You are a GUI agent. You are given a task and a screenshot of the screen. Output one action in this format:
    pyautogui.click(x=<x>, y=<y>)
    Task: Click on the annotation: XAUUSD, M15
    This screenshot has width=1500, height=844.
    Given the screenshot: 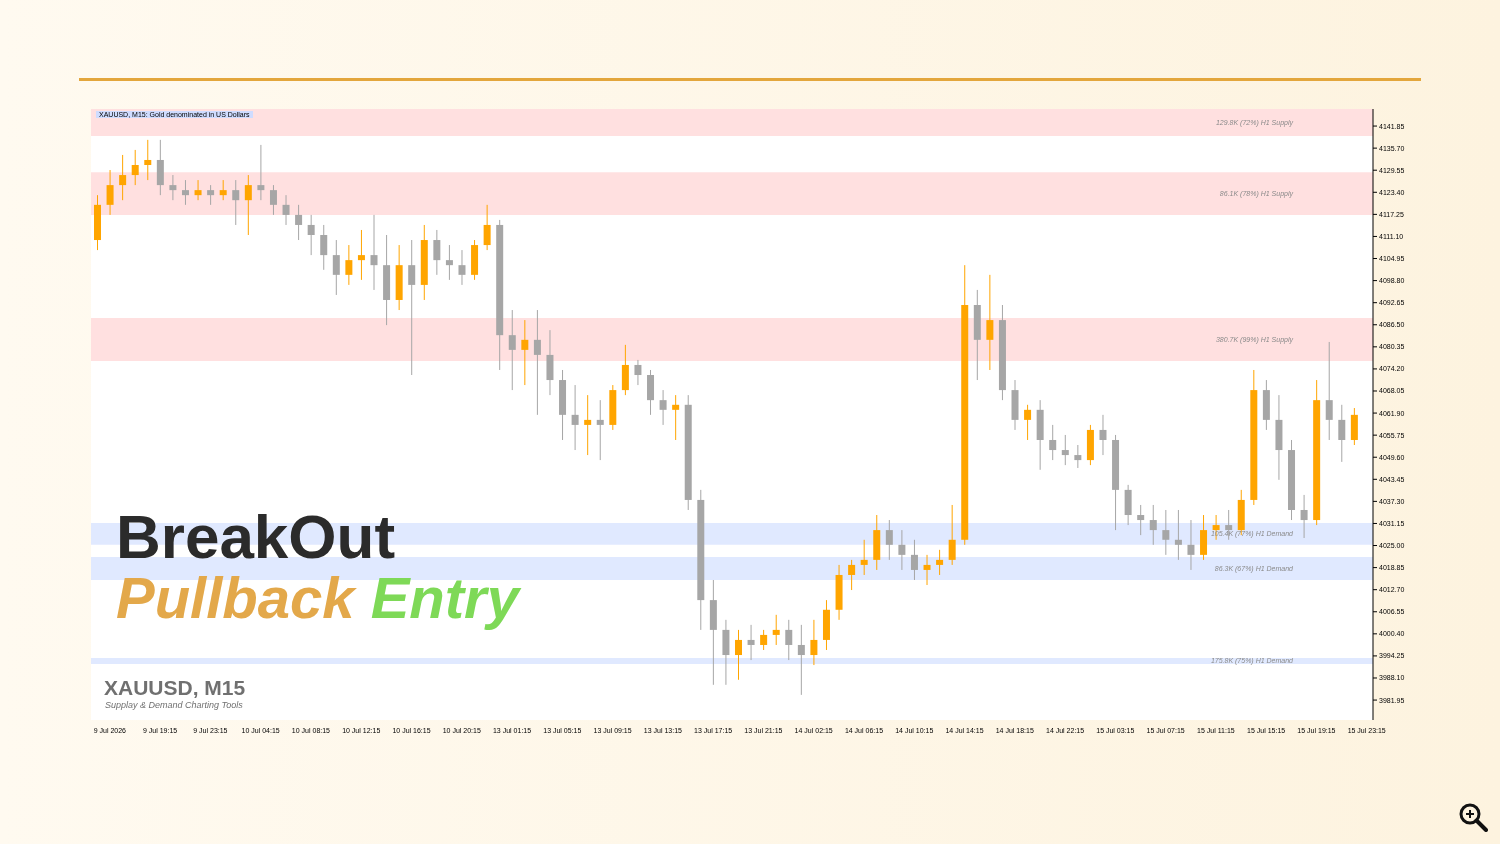 What is the action you would take?
    pyautogui.click(x=175, y=688)
    